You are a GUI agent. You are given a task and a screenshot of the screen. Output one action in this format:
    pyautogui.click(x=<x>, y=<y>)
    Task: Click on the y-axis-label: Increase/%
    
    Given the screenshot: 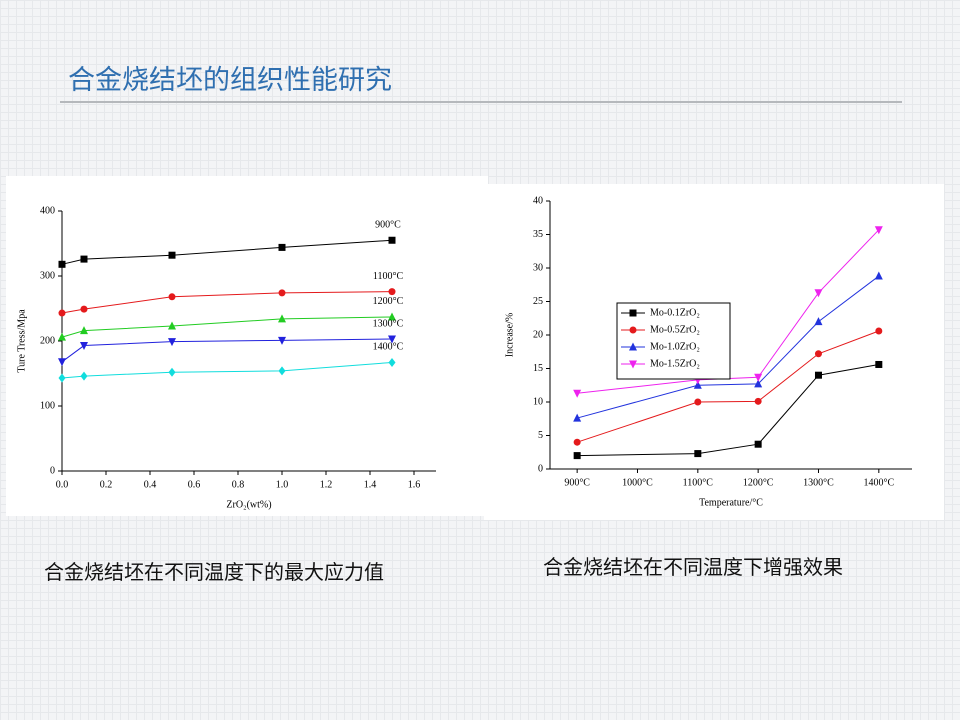 What is the action you would take?
    pyautogui.click(x=509, y=335)
    